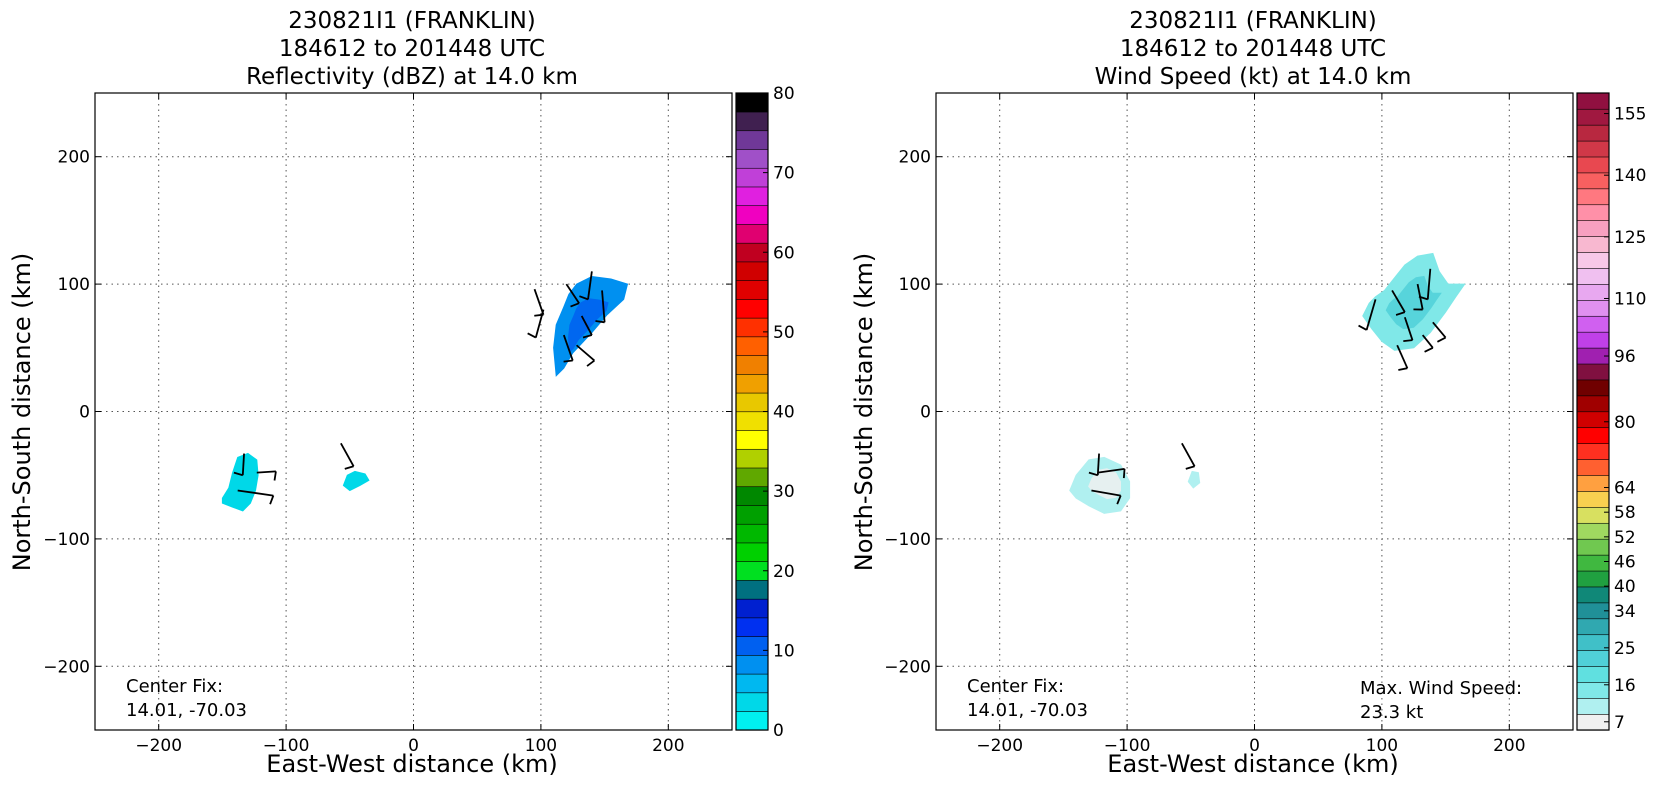 This screenshot has width=1655, height=787. Describe the element at coordinates (74, 285) in the screenshot. I see `y-tick-label: 100` at that location.